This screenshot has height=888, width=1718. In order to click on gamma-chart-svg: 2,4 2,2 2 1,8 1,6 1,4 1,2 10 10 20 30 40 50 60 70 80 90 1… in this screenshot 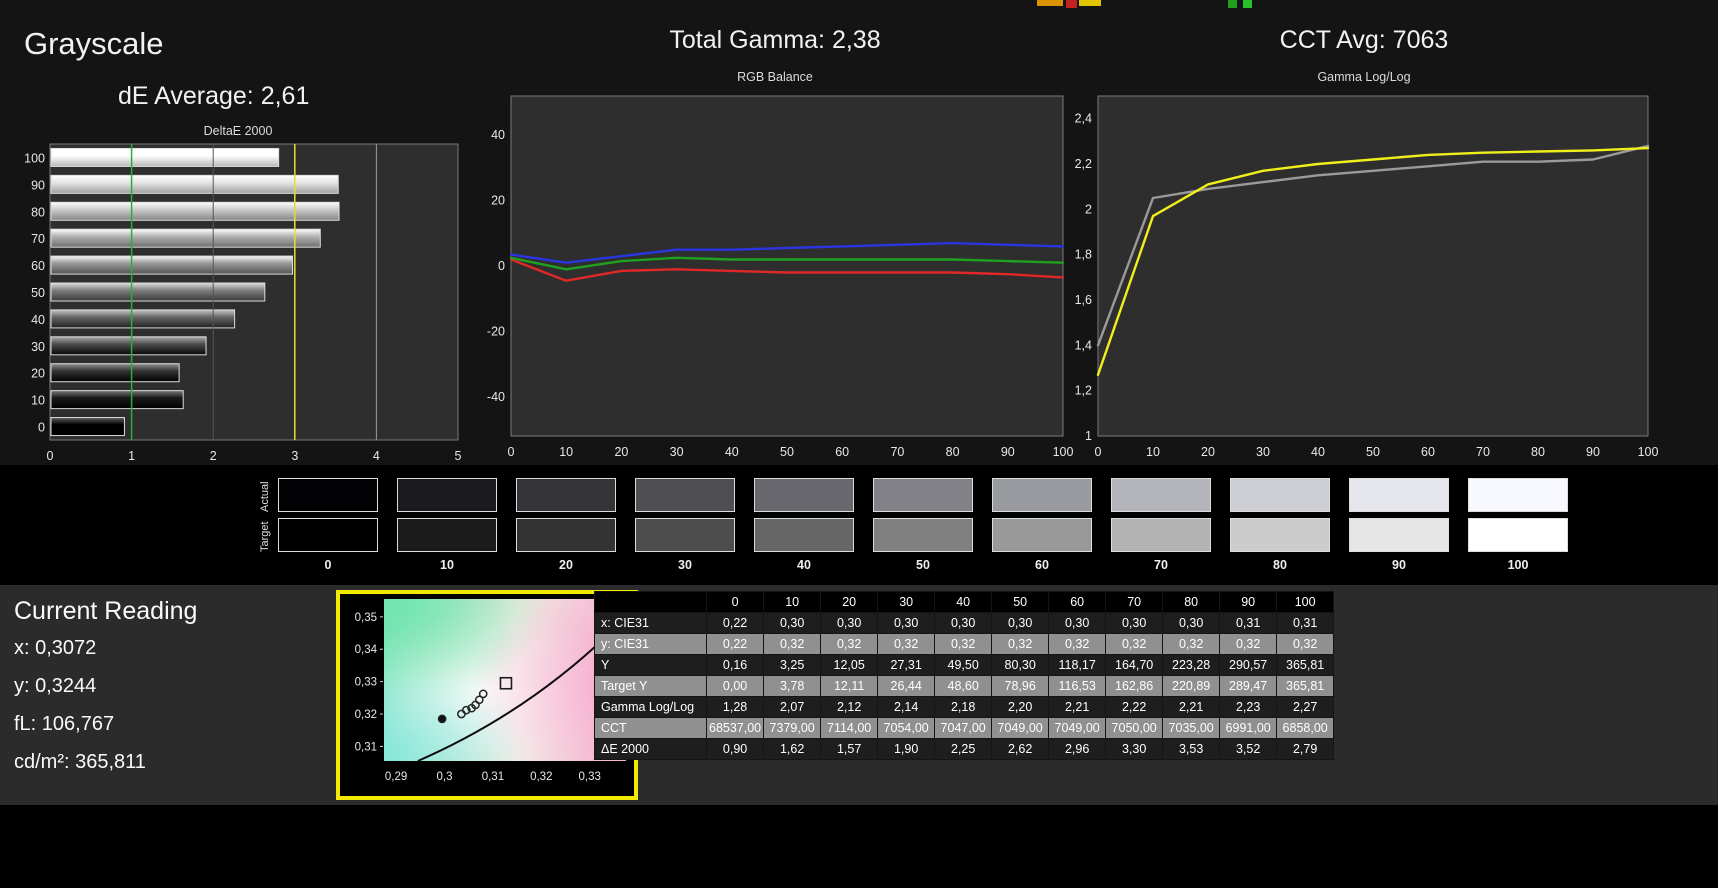, I will do `click(1366, 277)`.